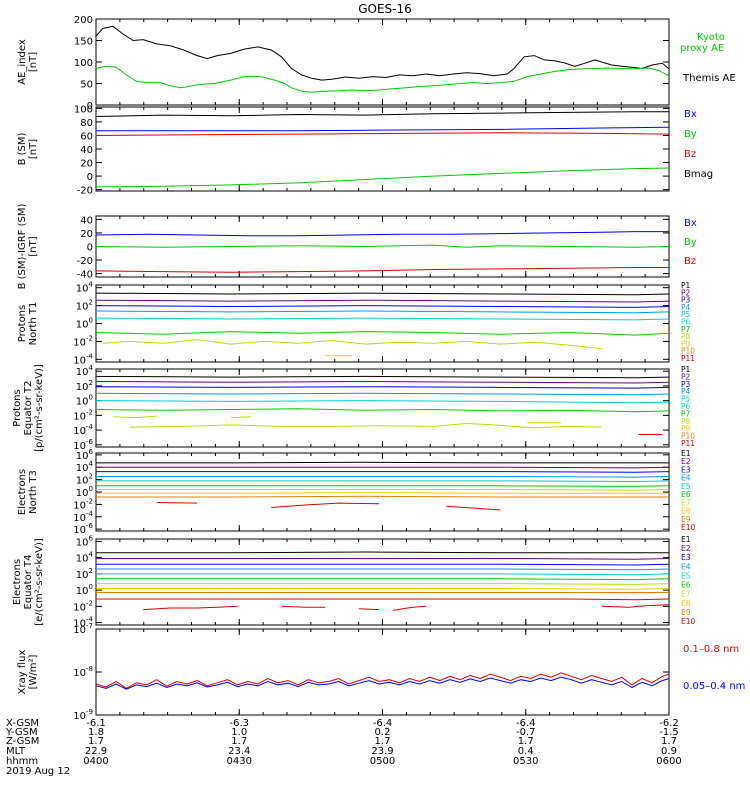  Describe the element at coordinates (669, 732) in the screenshot. I see `footer-value: -1.5` at that location.